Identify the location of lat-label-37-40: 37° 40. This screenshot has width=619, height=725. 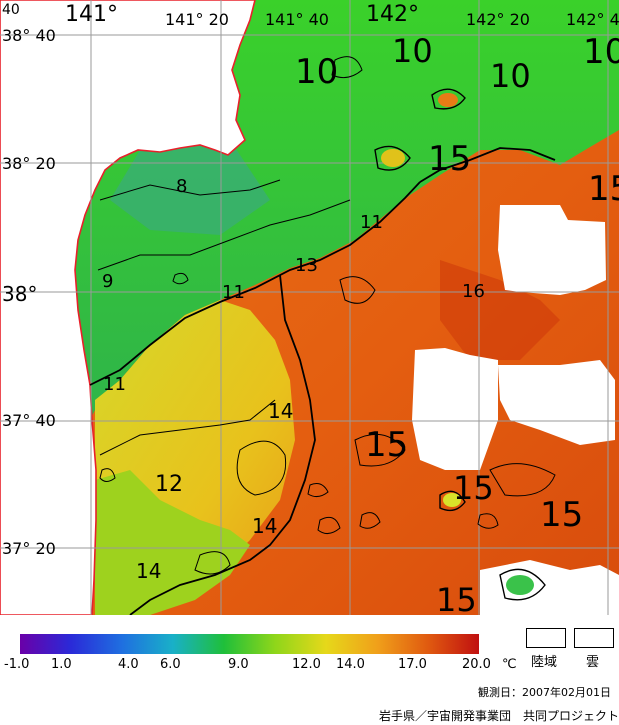
(29, 420).